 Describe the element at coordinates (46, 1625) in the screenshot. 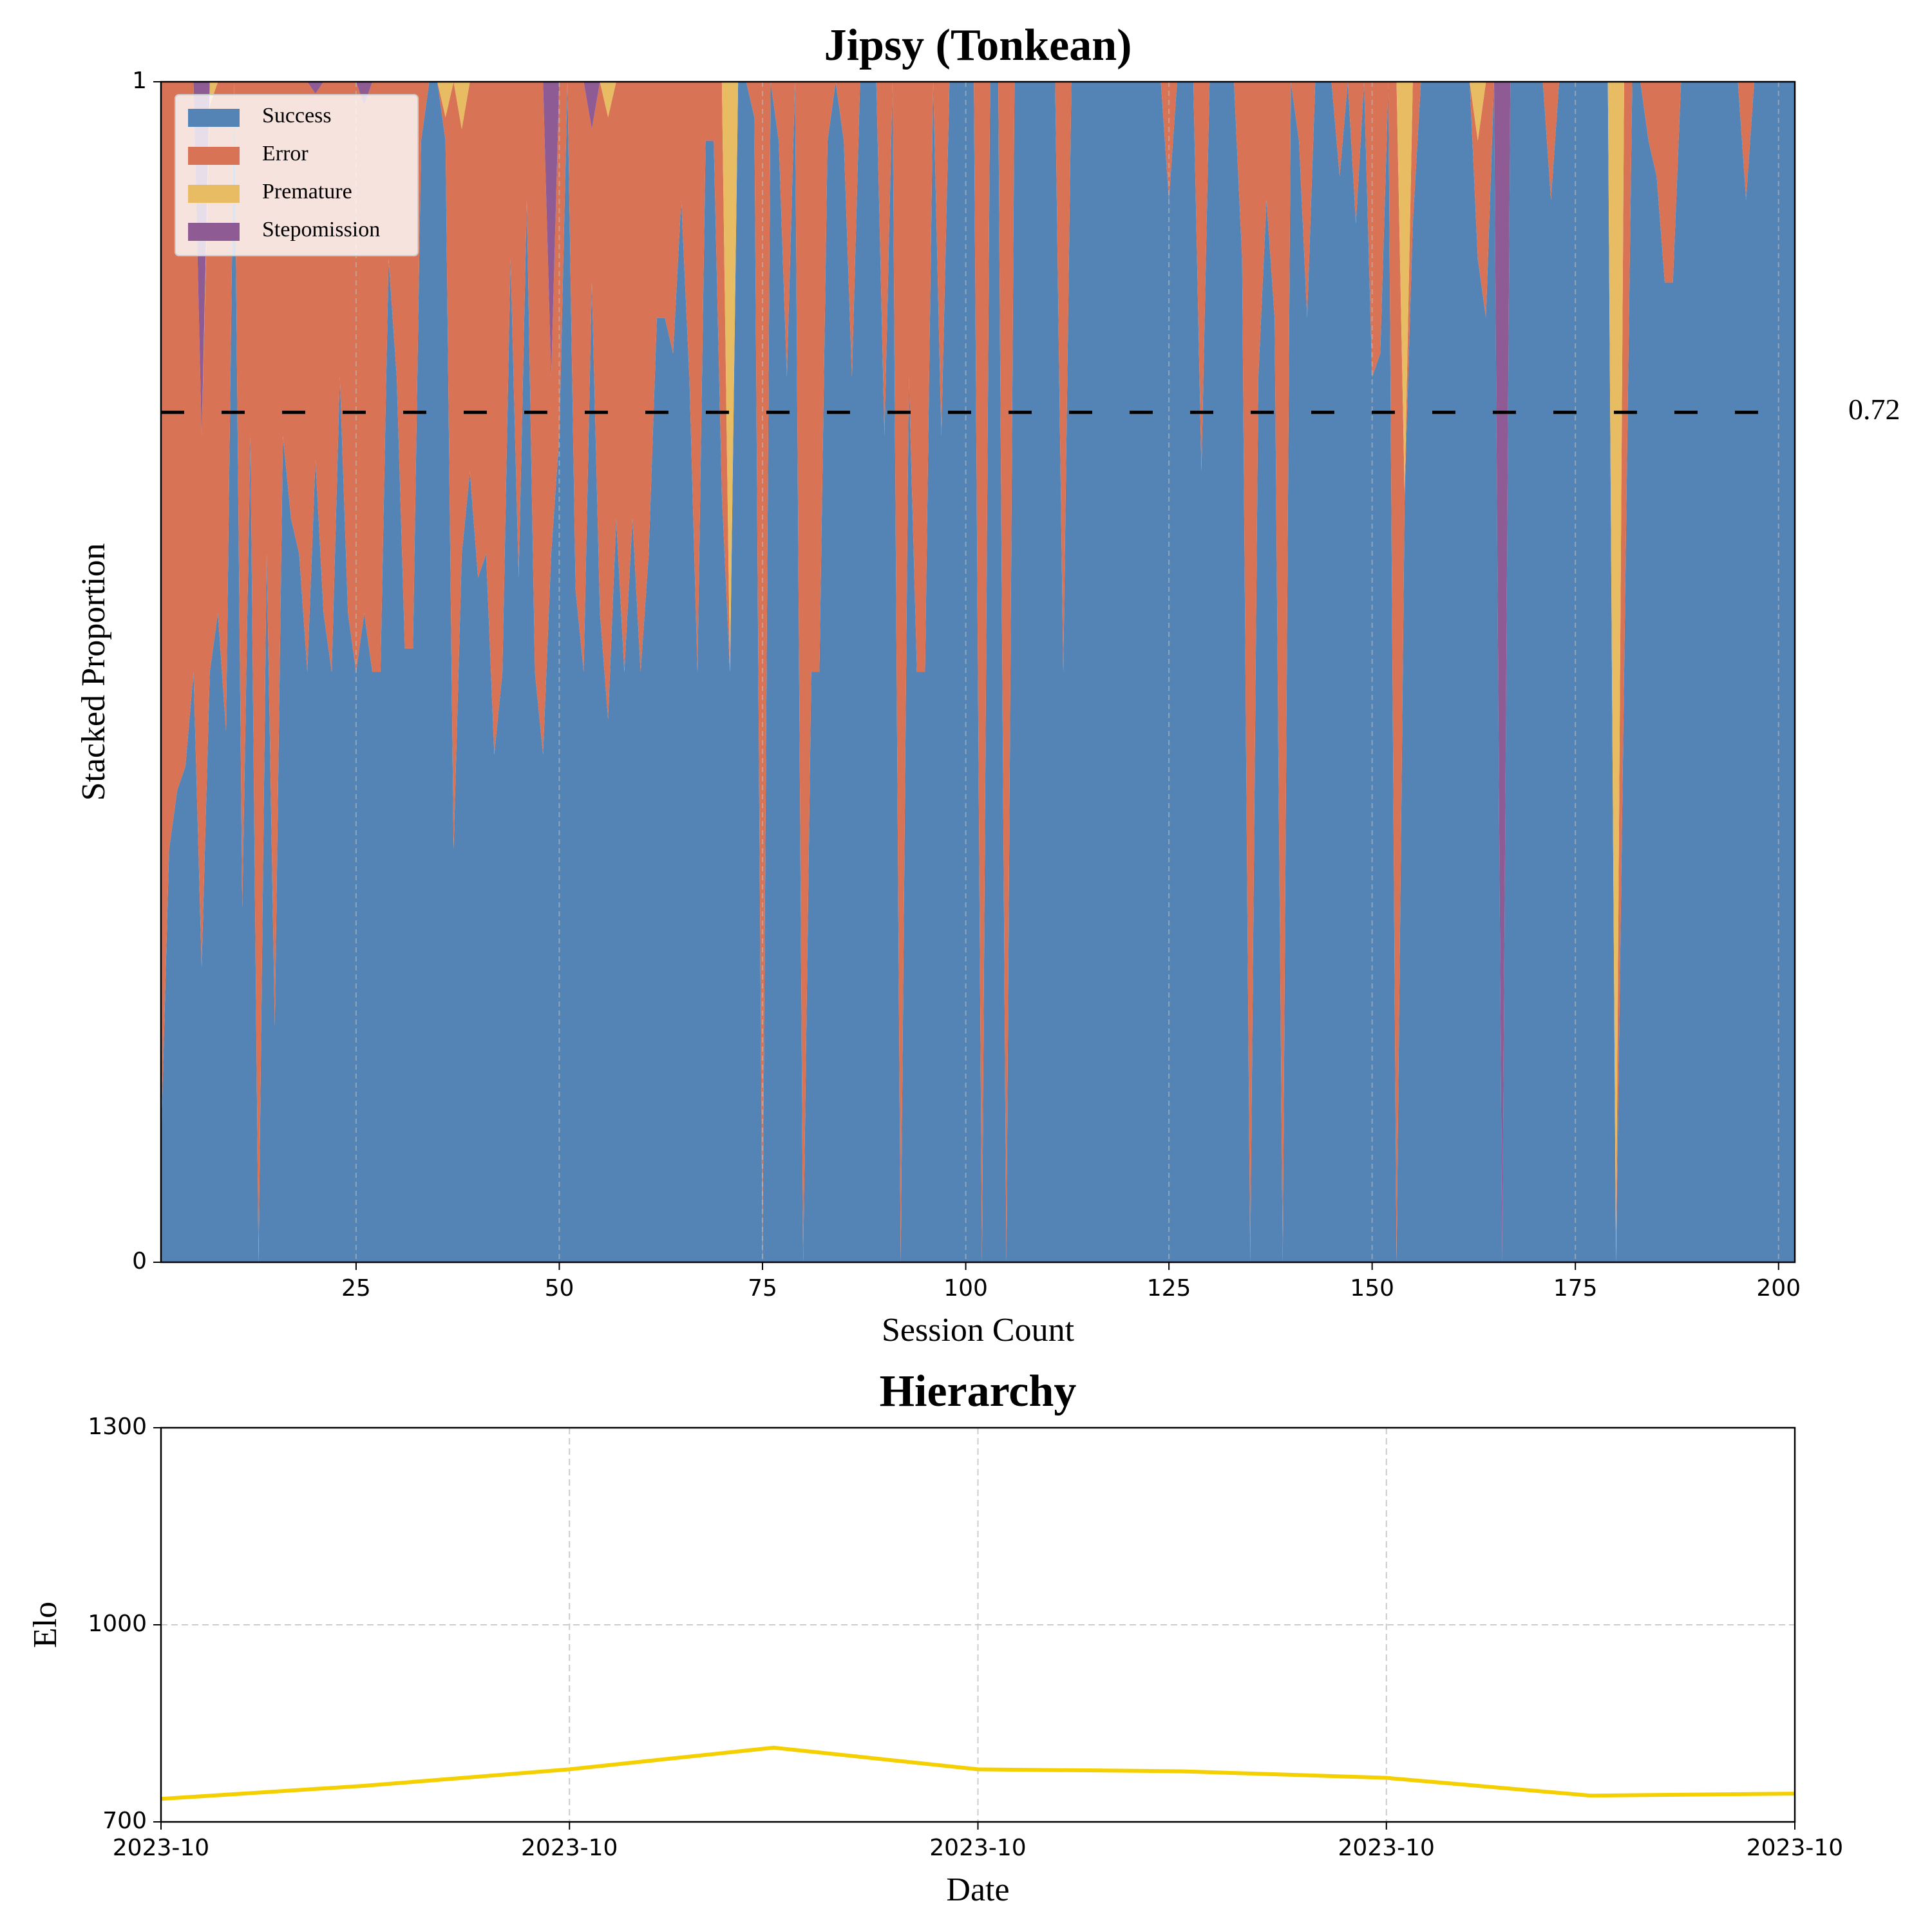

I see `y-axis-label: Elo` at that location.